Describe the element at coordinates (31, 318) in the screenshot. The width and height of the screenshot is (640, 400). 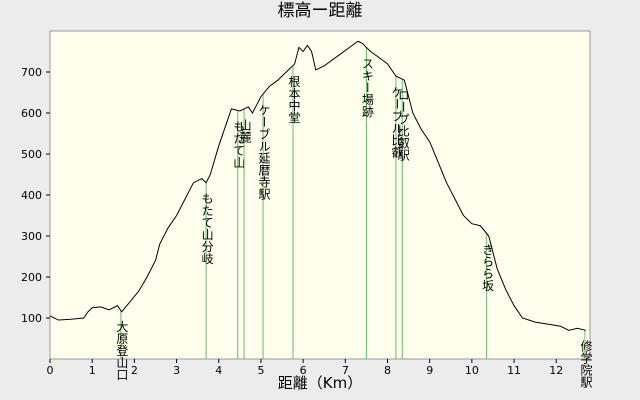
I see `y-tick-label: 100` at that location.